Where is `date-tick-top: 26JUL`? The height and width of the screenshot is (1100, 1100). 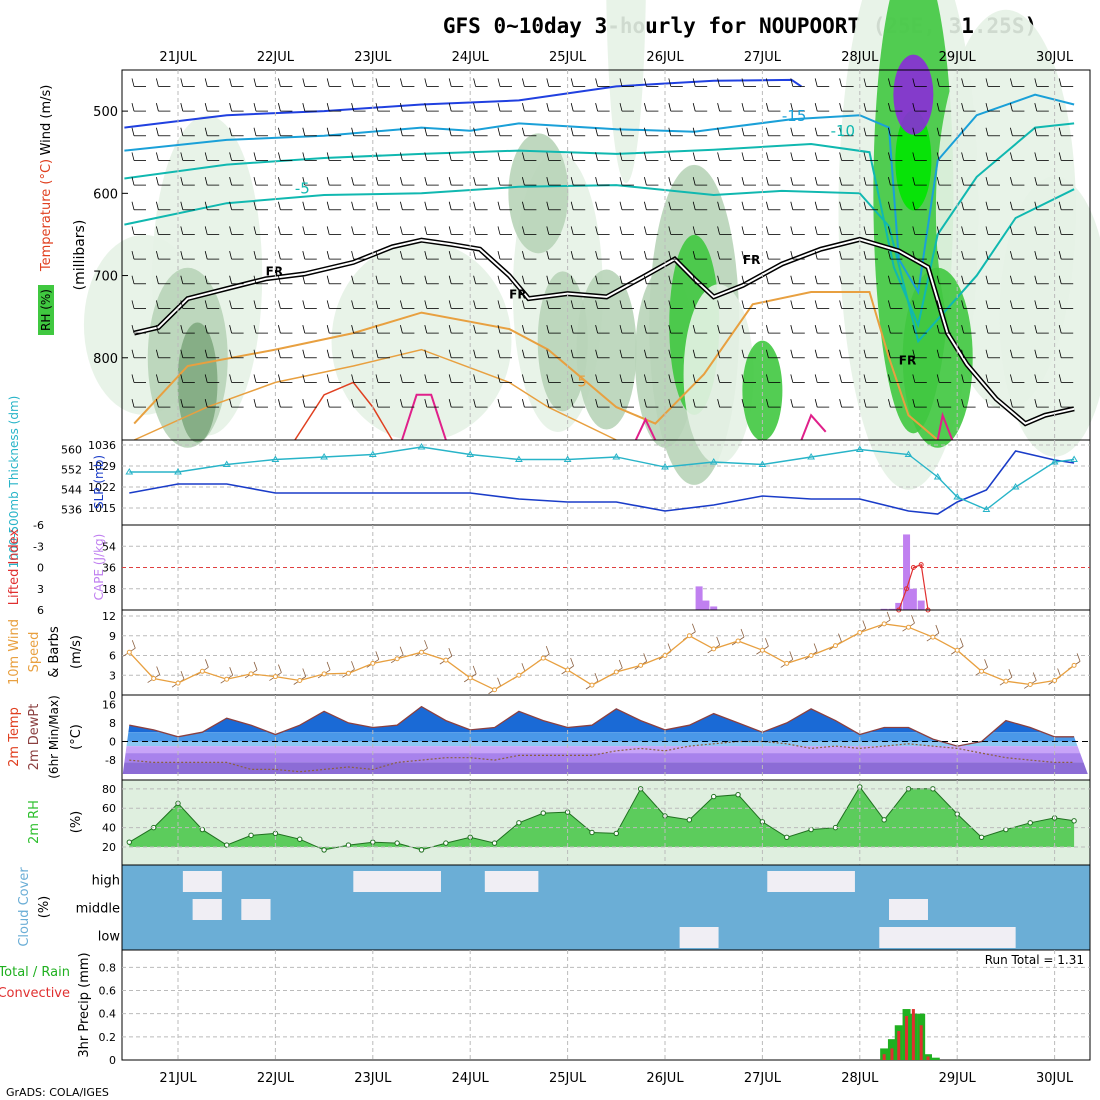 date-tick-top: 26JUL is located at coordinates (665, 57).